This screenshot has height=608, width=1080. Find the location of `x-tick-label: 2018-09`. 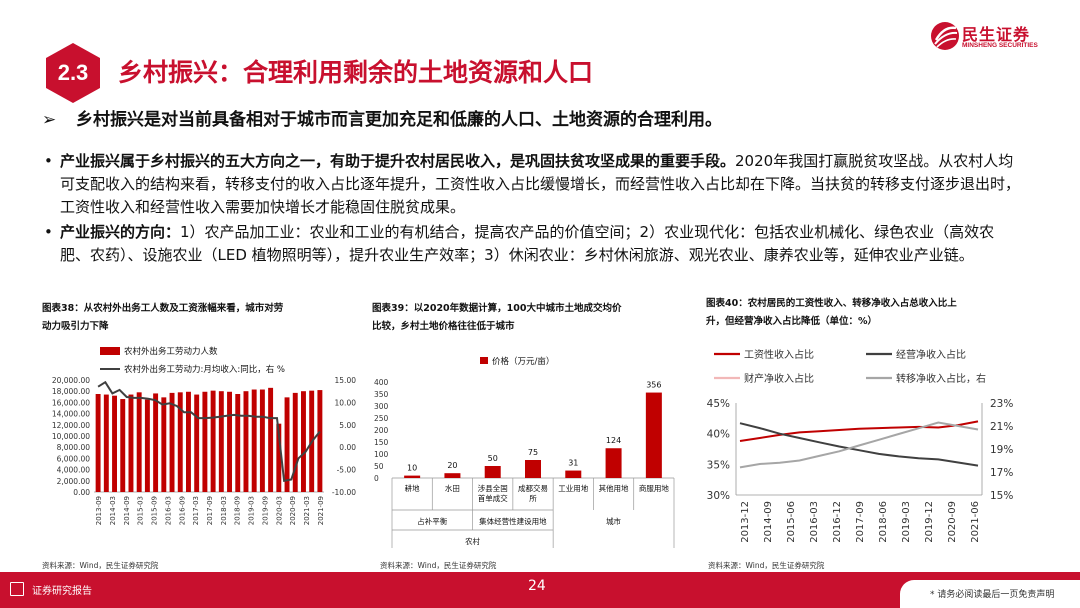

x-tick-label: 2018-09 is located at coordinates (238, 510).